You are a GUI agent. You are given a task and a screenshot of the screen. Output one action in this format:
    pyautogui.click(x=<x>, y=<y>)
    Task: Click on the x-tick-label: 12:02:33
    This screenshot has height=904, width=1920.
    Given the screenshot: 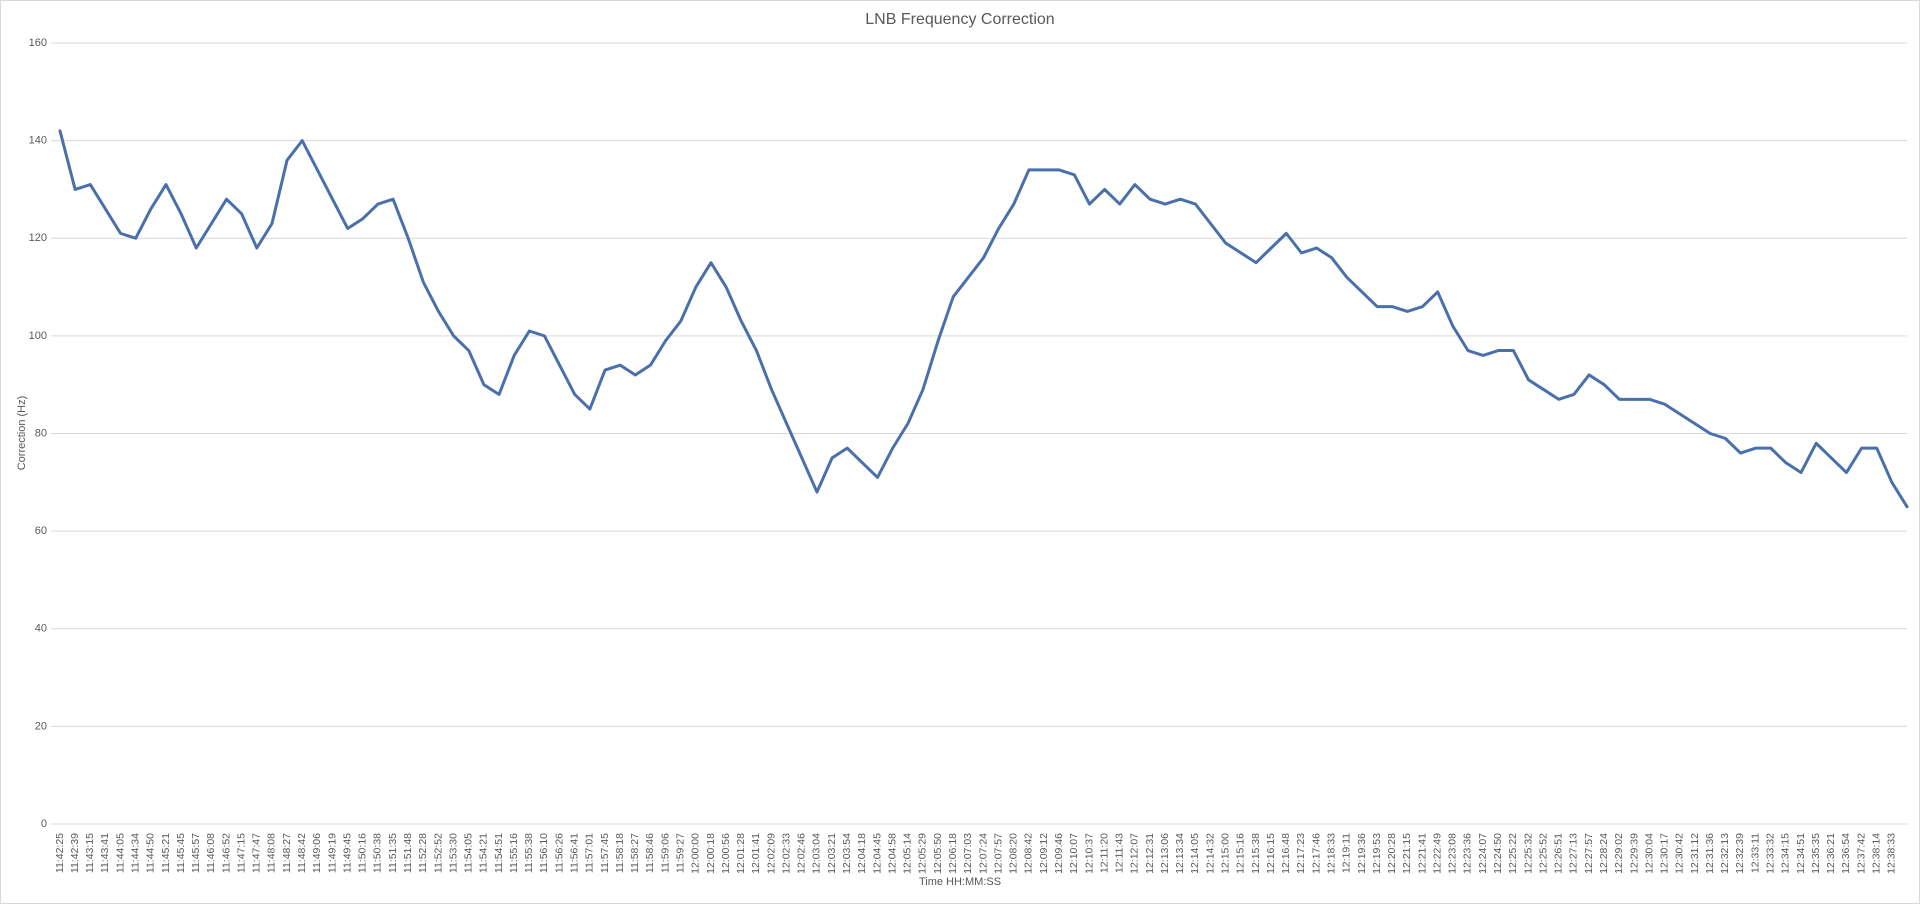 What is the action you would take?
    pyautogui.click(x=786, y=853)
    